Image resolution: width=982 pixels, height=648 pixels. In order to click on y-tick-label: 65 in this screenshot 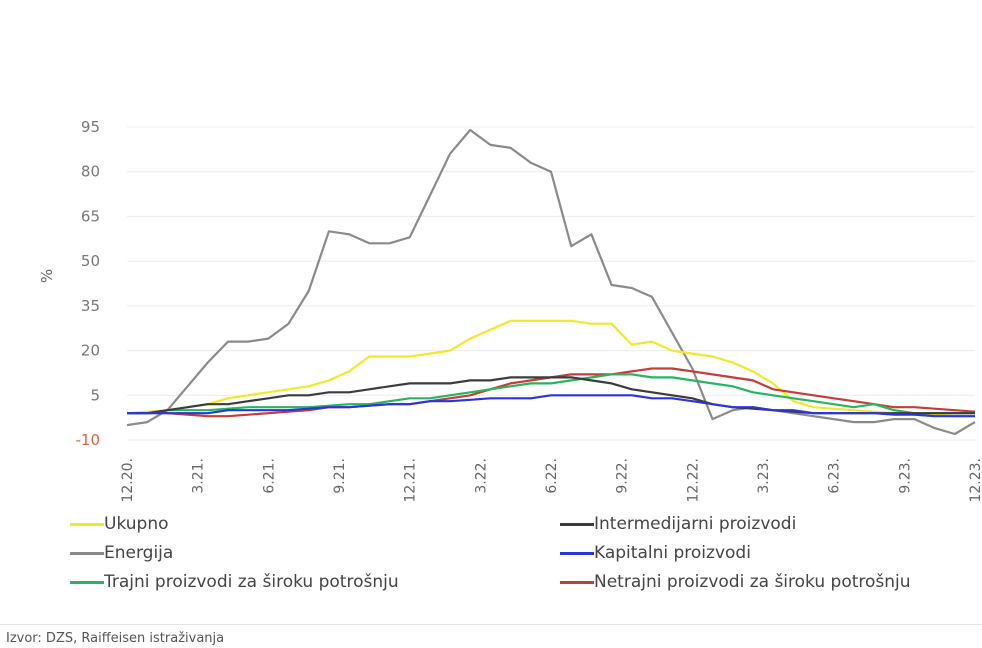, I will do `click(90, 216)`.